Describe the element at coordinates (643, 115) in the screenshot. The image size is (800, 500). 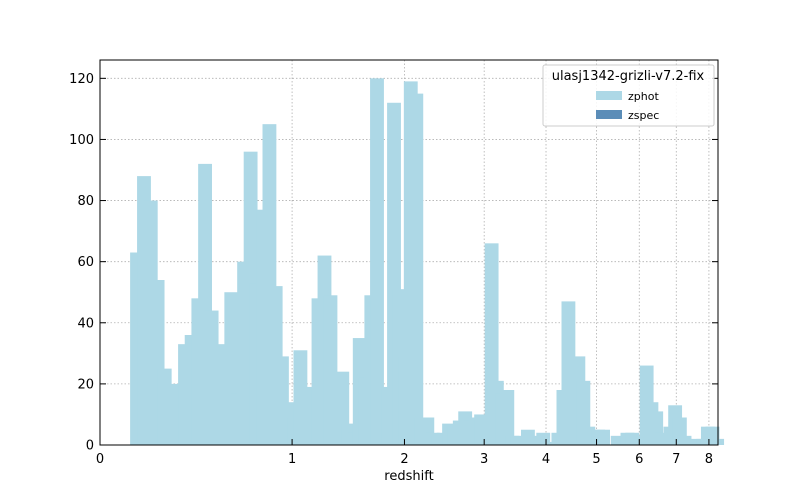
I see `legend-label-zspec: zspec` at that location.